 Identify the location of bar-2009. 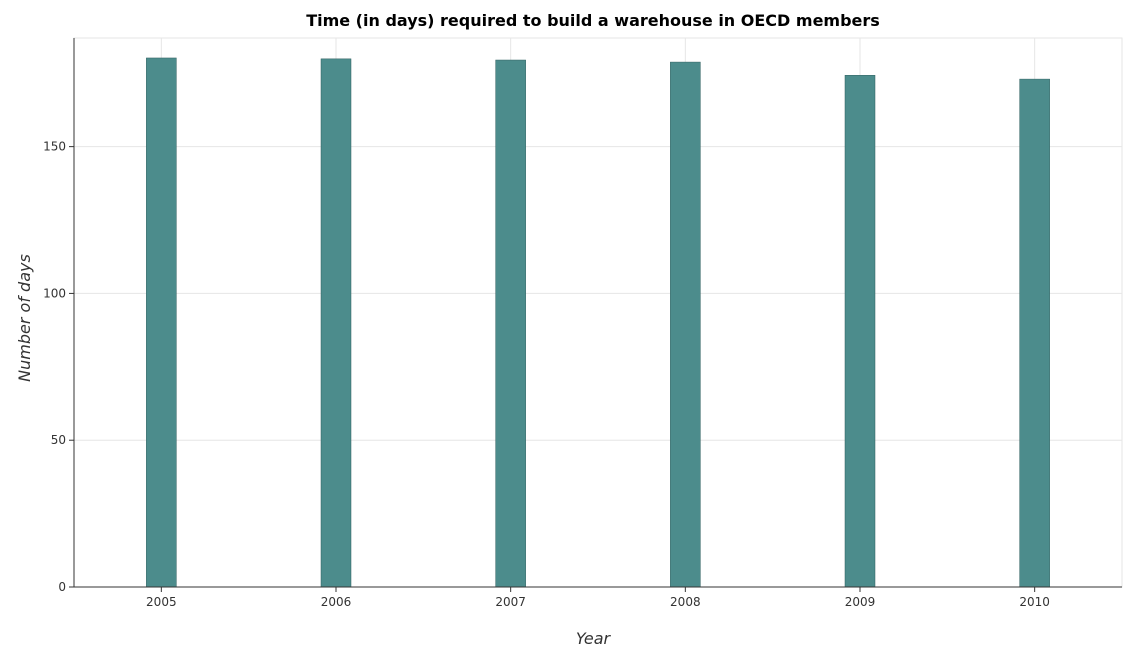
(860, 331).